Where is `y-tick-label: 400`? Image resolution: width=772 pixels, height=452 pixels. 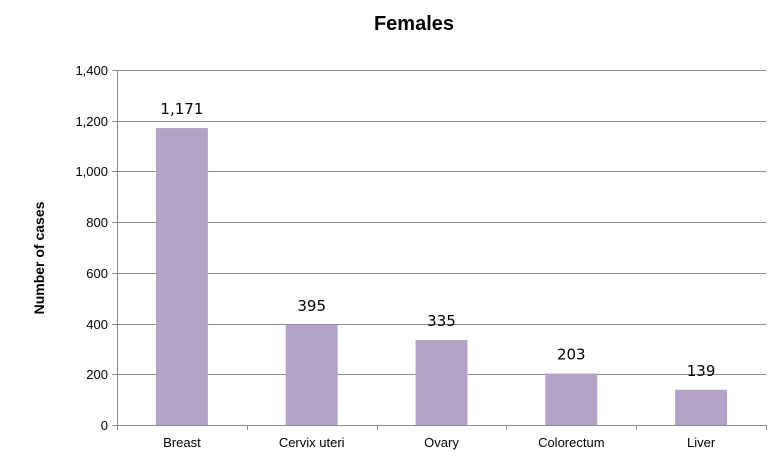 y-tick-label: 400 is located at coordinates (97, 324).